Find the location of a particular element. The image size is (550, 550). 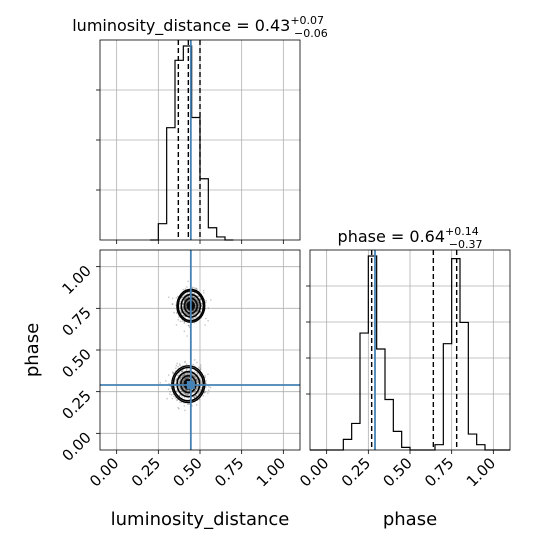

x-axis-label-luminosity-distance: luminosity_distance is located at coordinates (200, 519).